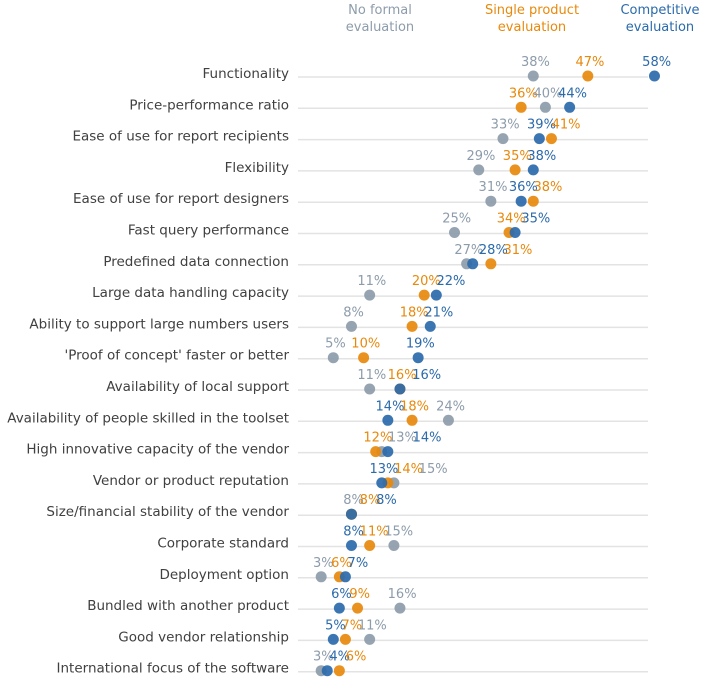 This screenshot has height=678, width=705. Describe the element at coordinates (532, 19) in the screenshot. I see `legend-single-product: Single product evaluation` at that location.